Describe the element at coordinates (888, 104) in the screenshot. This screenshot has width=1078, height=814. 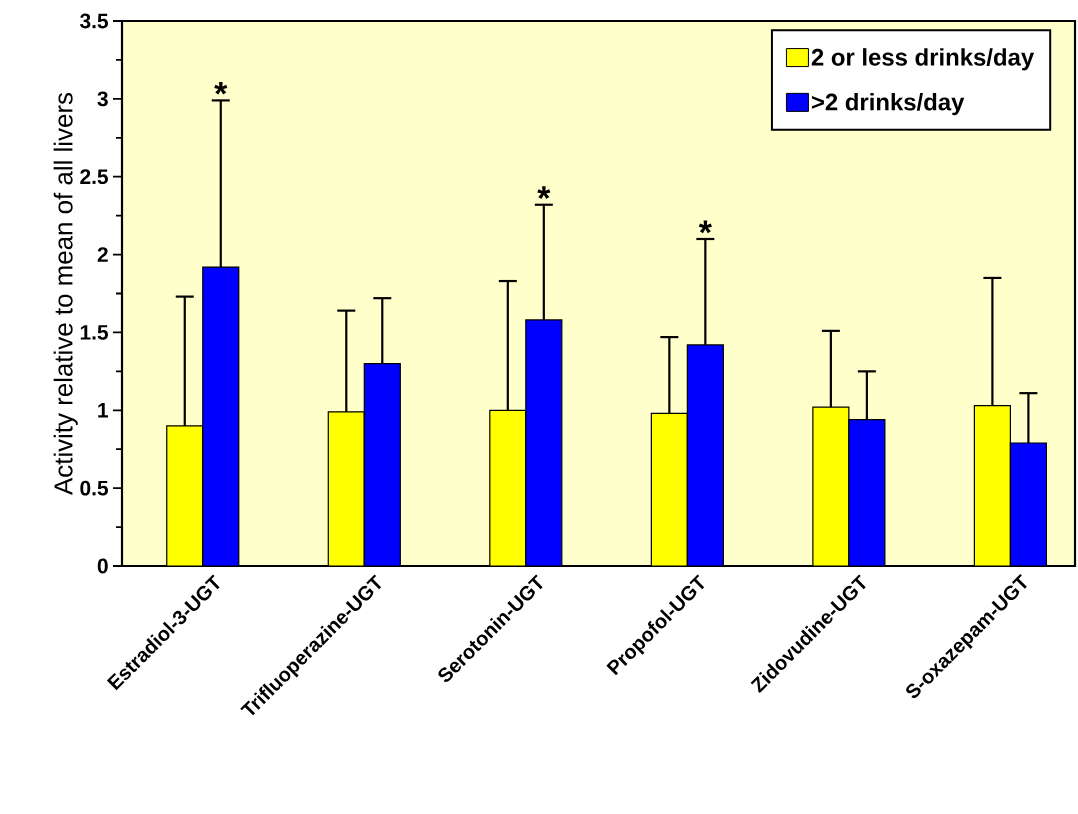
I see `legend-label: >2 drinks/day` at that location.